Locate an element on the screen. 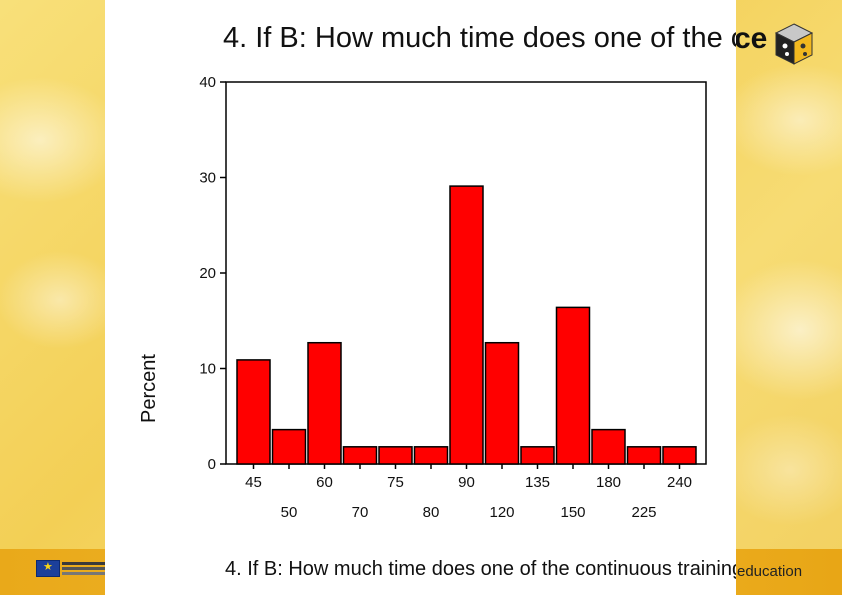  x-tick-label: 180 is located at coordinates (608, 482).